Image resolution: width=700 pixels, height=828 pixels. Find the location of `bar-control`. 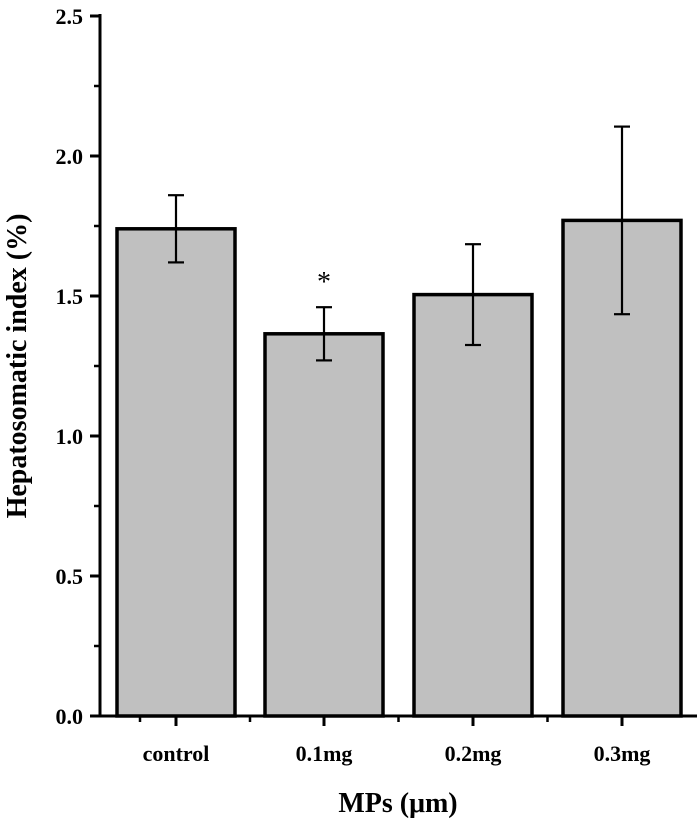

bar-control is located at coordinates (176, 472).